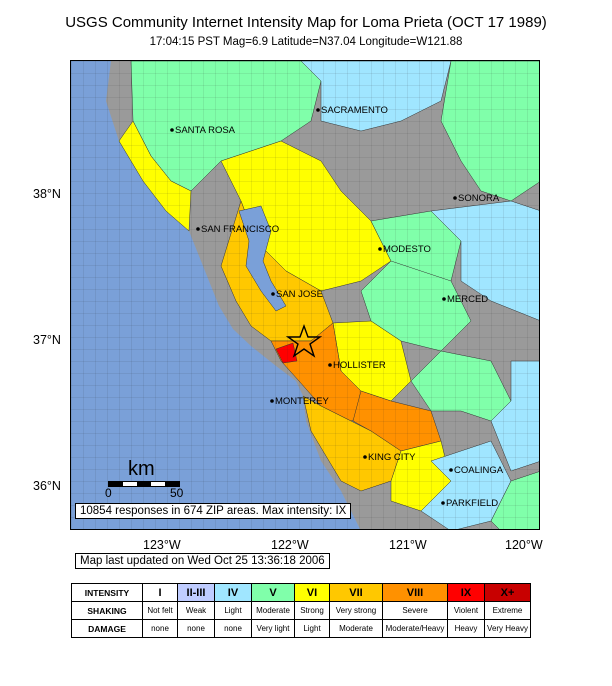 This screenshot has height=686, width=612. What do you see at coordinates (415, 592) in the screenshot?
I see `legend-intensity-cell: VIII` at bounding box center [415, 592].